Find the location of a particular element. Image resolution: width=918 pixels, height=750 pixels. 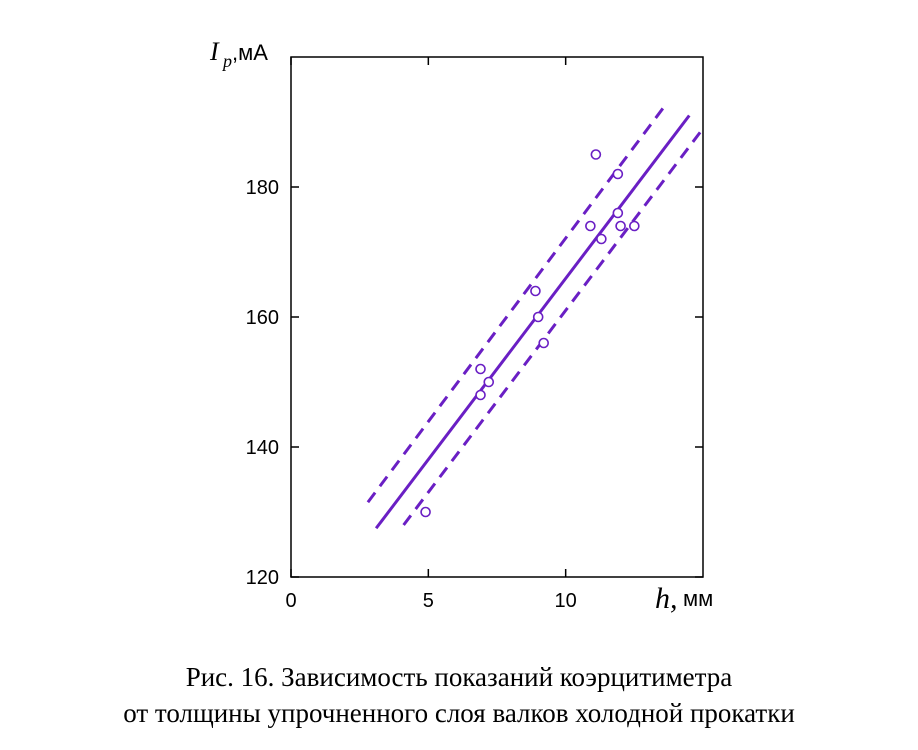

x-tick-label: 0 is located at coordinates (290, 601).